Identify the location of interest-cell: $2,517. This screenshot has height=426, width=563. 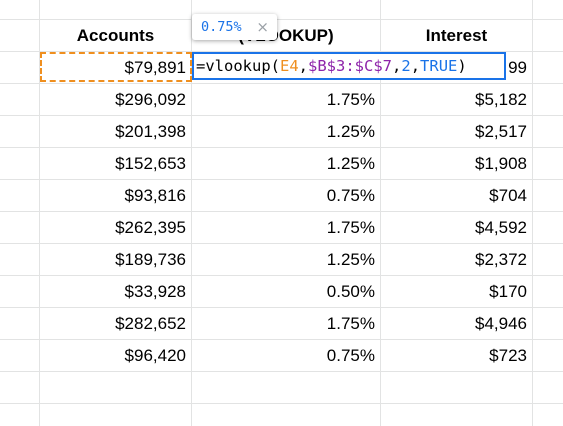
(501, 131).